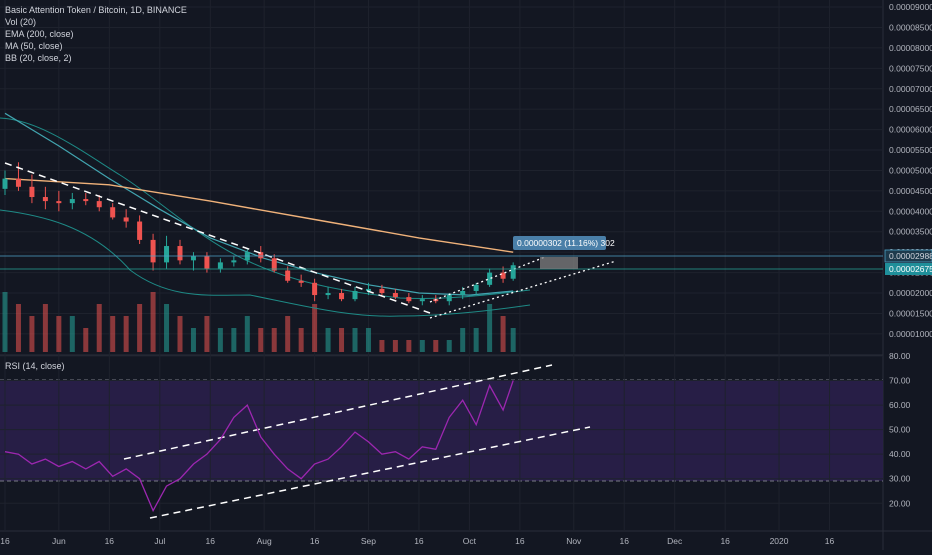 This screenshot has width=932, height=555. Describe the element at coordinates (559, 263) in the screenshot. I see `measure-box` at that location.